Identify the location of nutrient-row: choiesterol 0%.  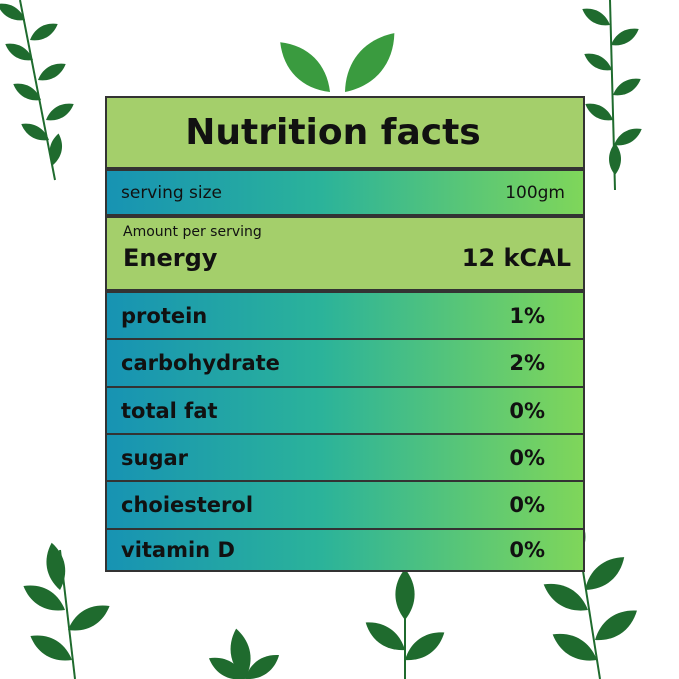
(345, 505).